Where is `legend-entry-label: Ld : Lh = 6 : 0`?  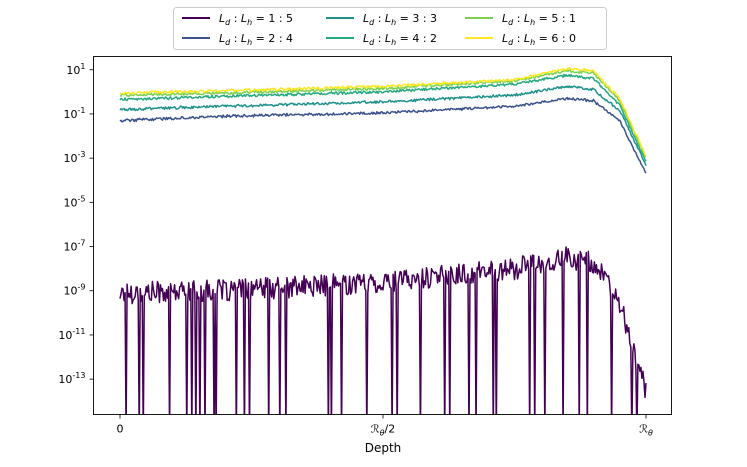
legend-entry-label: Ld : Lh = 6 : 0 is located at coordinates (539, 39).